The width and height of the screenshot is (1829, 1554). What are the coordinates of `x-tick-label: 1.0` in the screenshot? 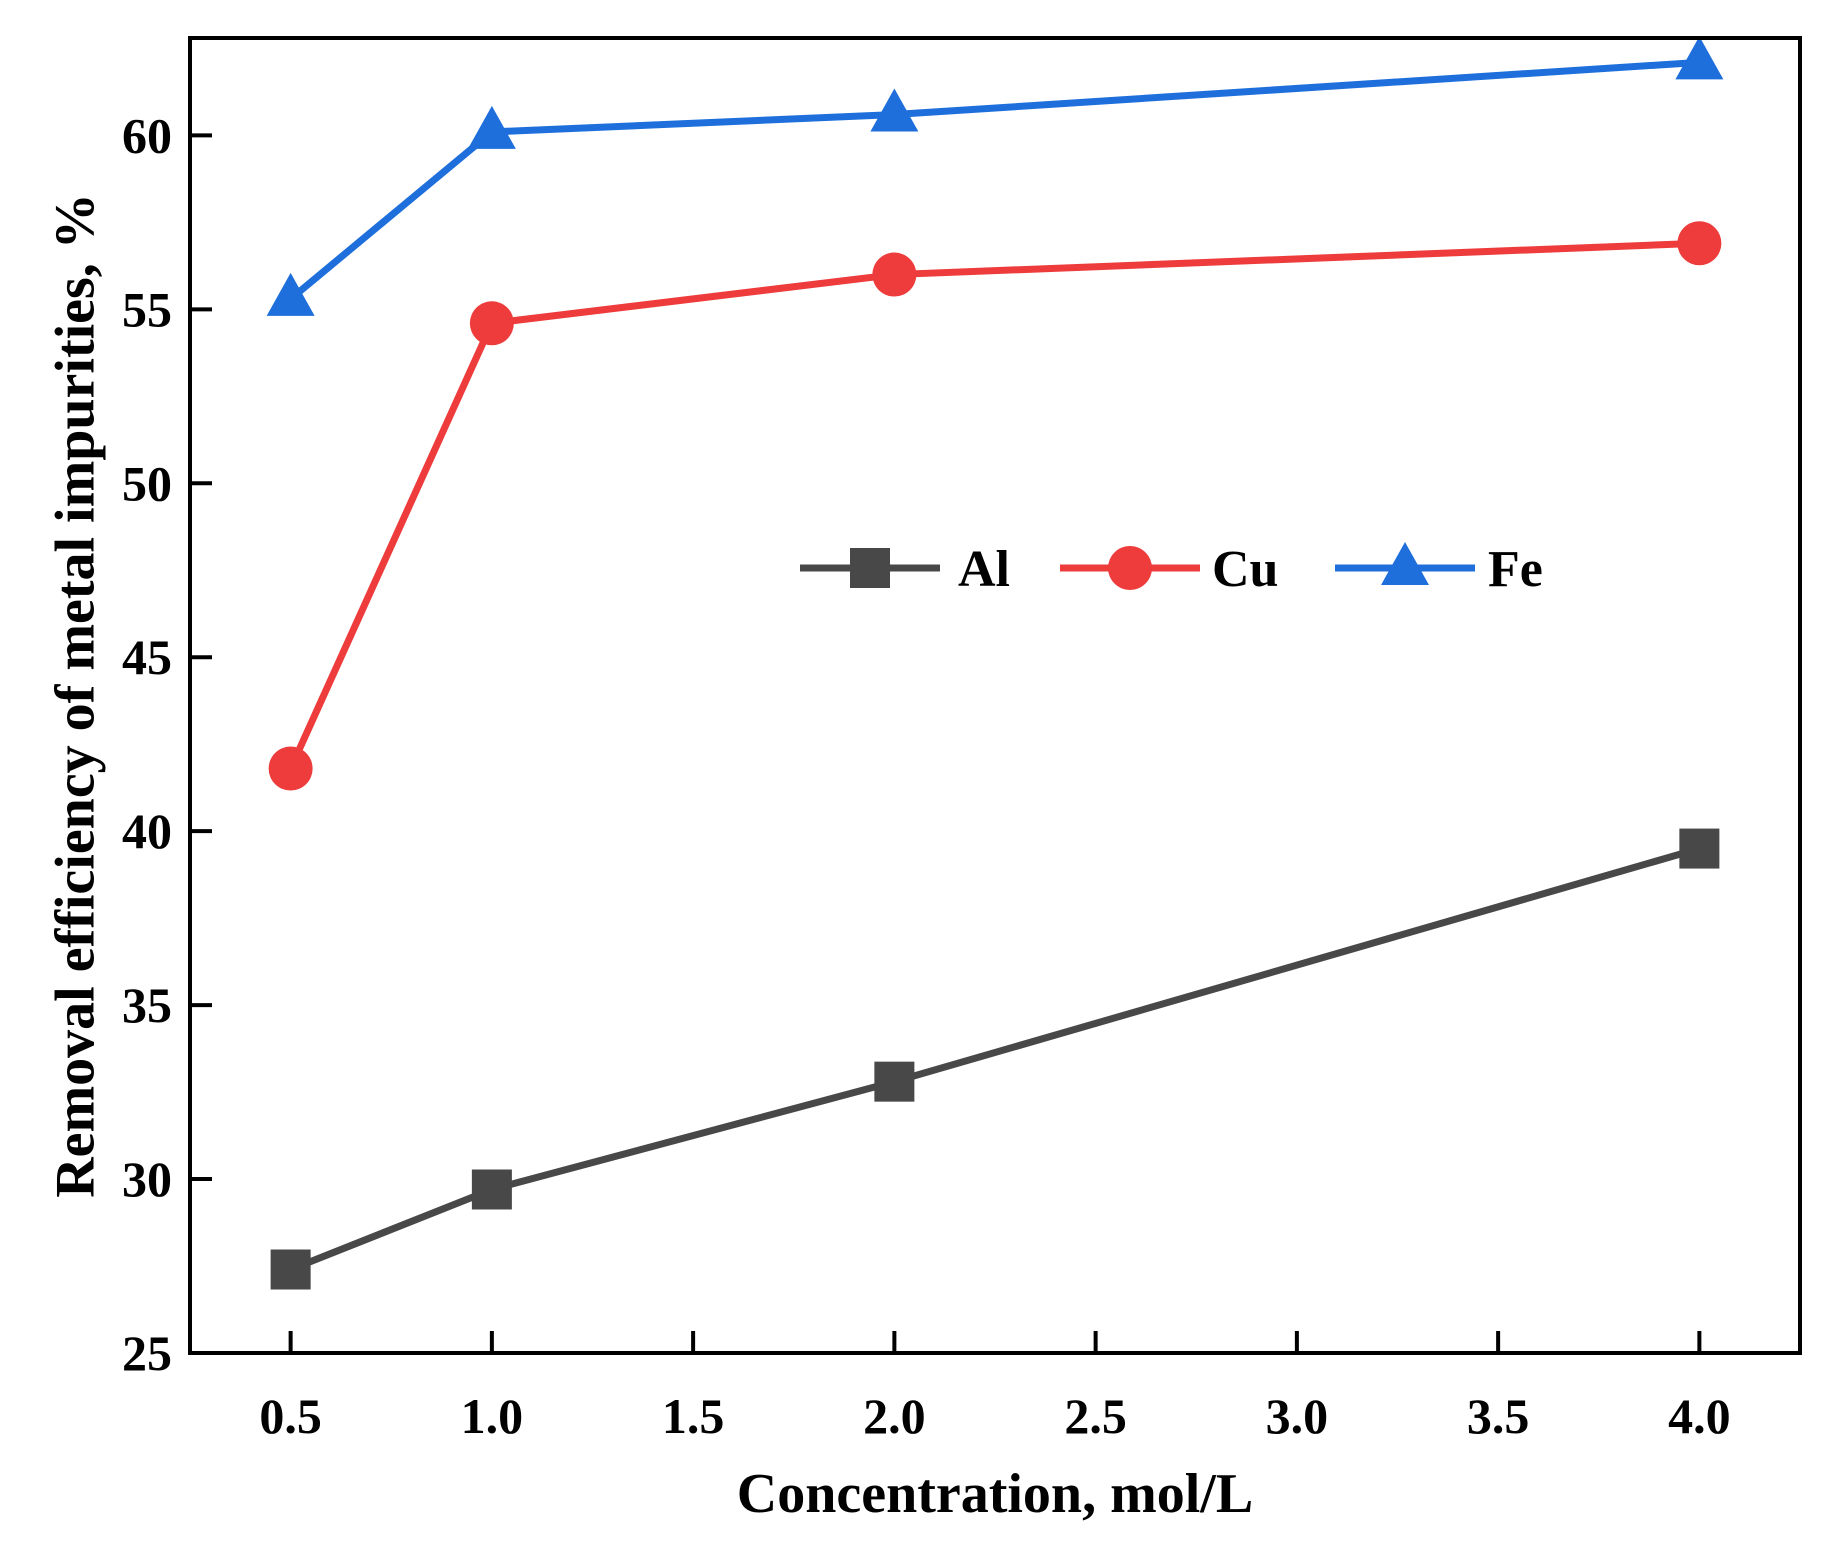 It's located at (492, 1416).